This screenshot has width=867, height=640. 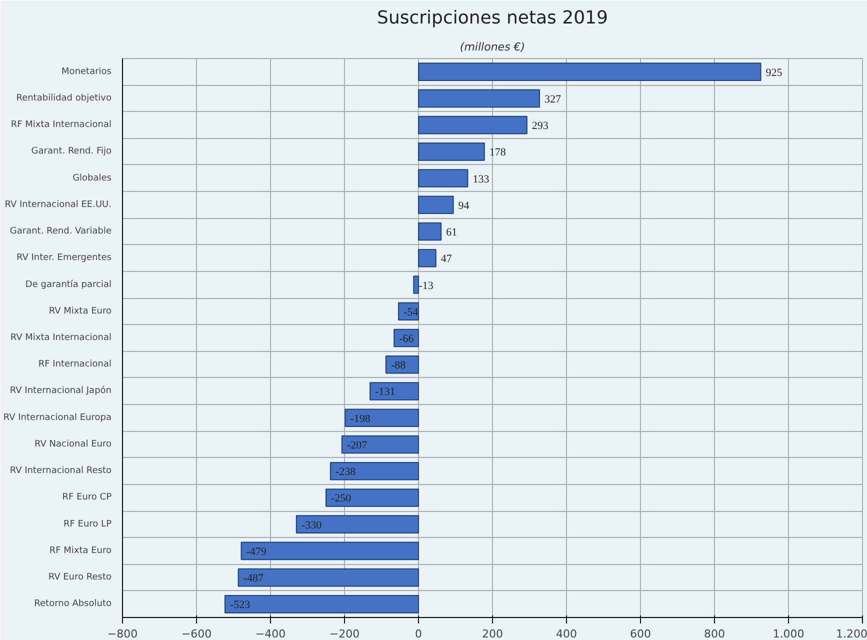 What do you see at coordinates (497, 152) in the screenshot?
I see `data-label: 178` at bounding box center [497, 152].